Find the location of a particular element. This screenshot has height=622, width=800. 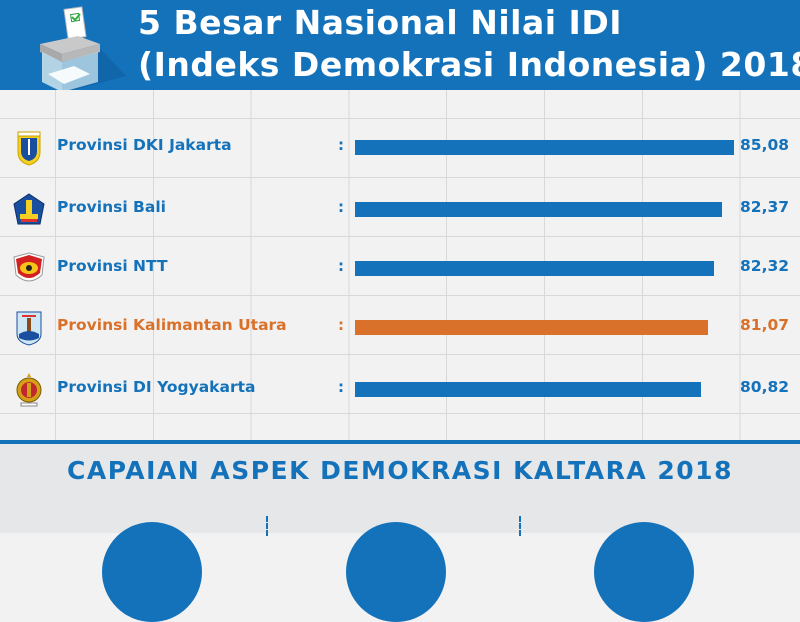

row-label: Provinsi DKI Jakarta is located at coordinates (144, 145).